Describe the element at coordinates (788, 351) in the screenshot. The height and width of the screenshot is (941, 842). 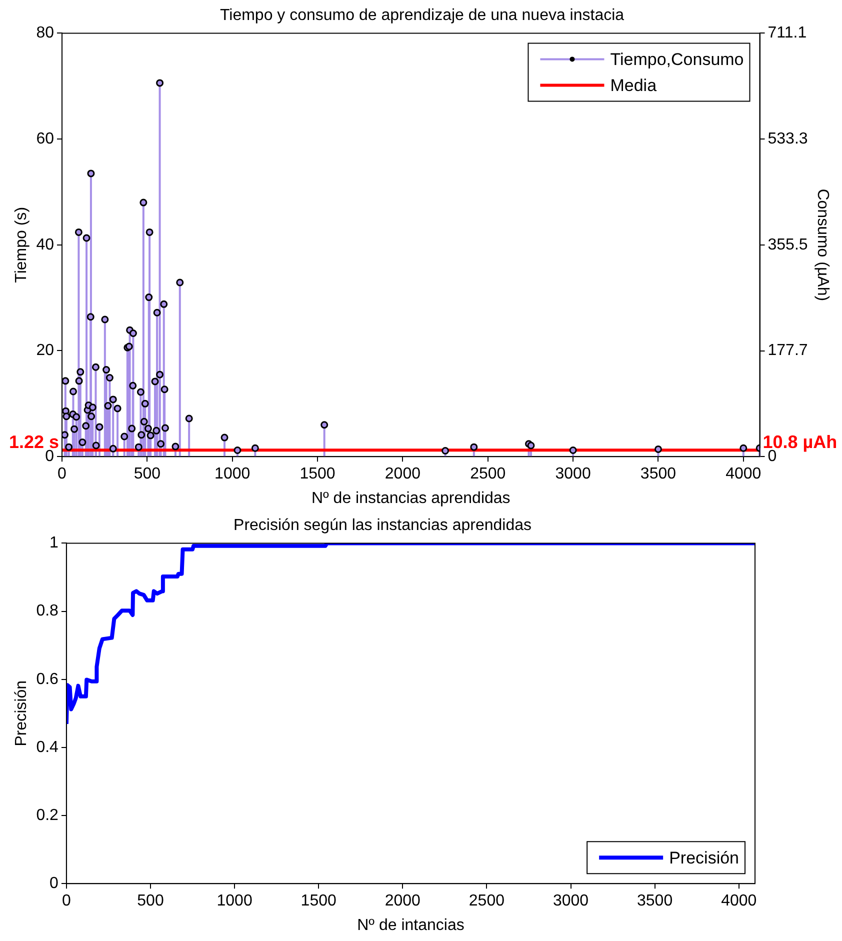
I see `y2-tick-label: 177.7` at that location.